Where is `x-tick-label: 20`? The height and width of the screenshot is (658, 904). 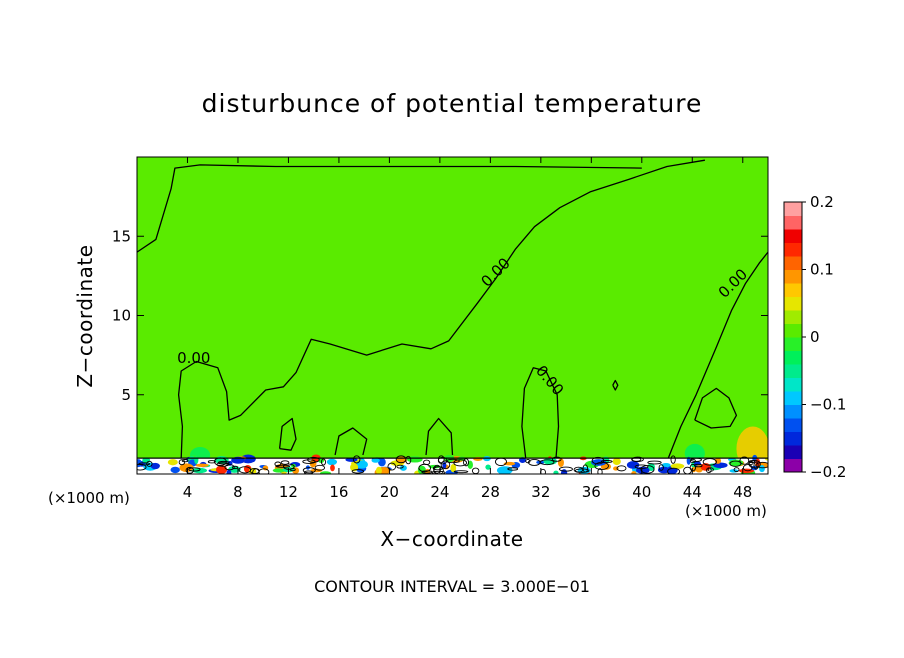 x-tick-label: 20 is located at coordinates (389, 492).